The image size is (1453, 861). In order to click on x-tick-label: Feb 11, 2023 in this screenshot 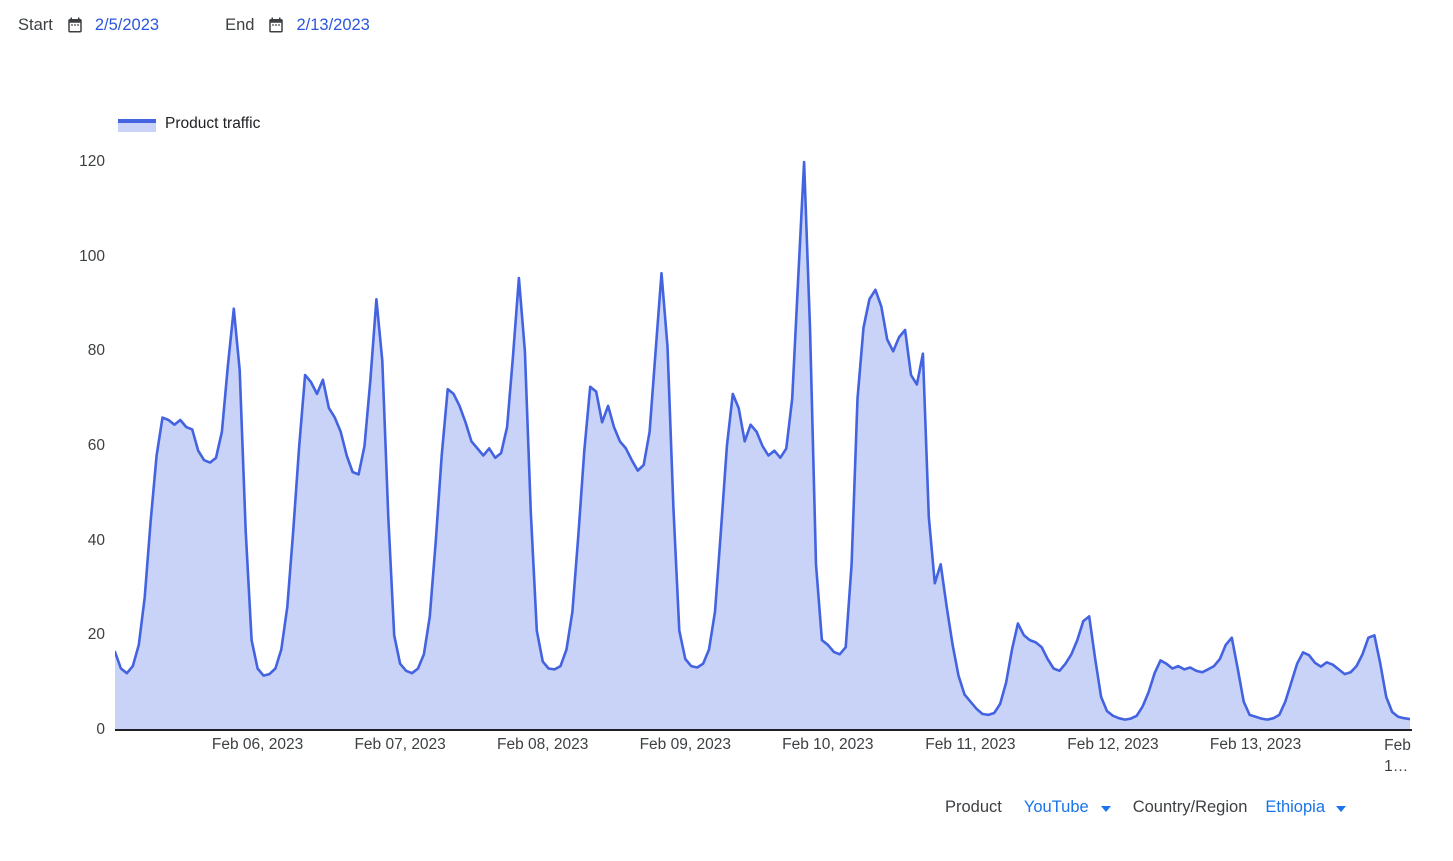, I will do `click(970, 744)`.